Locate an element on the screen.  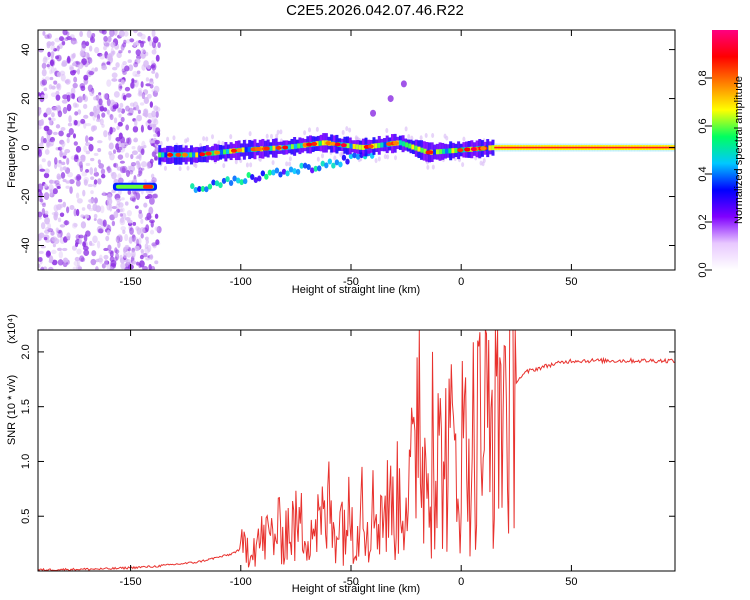
x-tick-label: -100 is located at coordinates (241, 282).